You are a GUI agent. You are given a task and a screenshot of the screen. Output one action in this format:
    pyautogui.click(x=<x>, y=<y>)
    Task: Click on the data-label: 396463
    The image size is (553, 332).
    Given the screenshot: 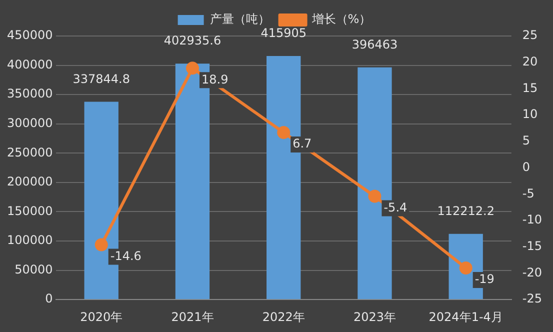 What is the action you would take?
    pyautogui.click(x=375, y=44)
    